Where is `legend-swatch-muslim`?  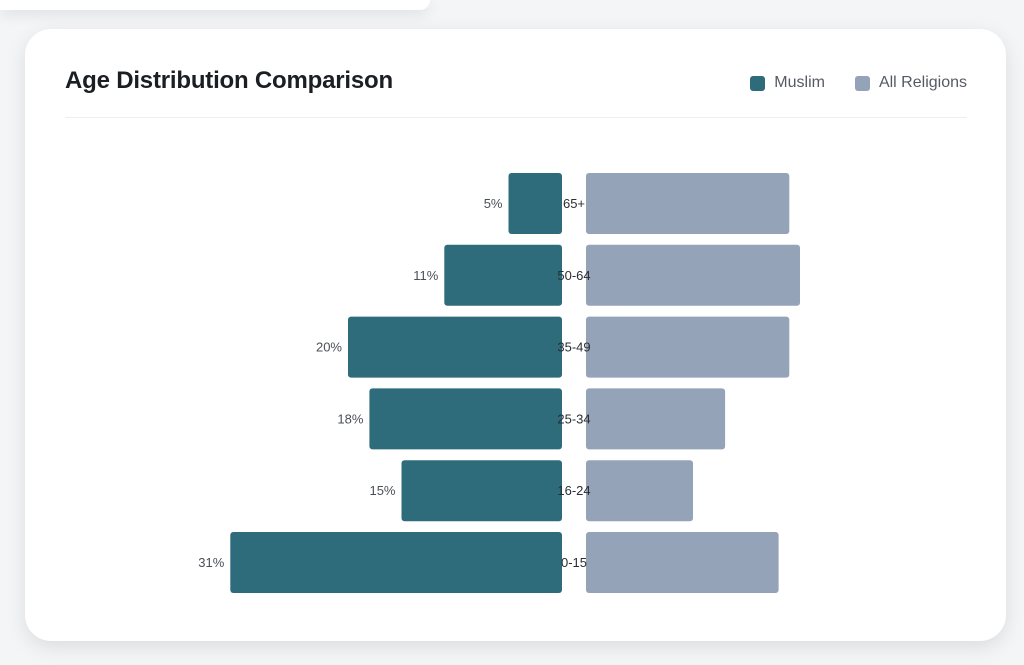 legend-swatch-muslim is located at coordinates (758, 83).